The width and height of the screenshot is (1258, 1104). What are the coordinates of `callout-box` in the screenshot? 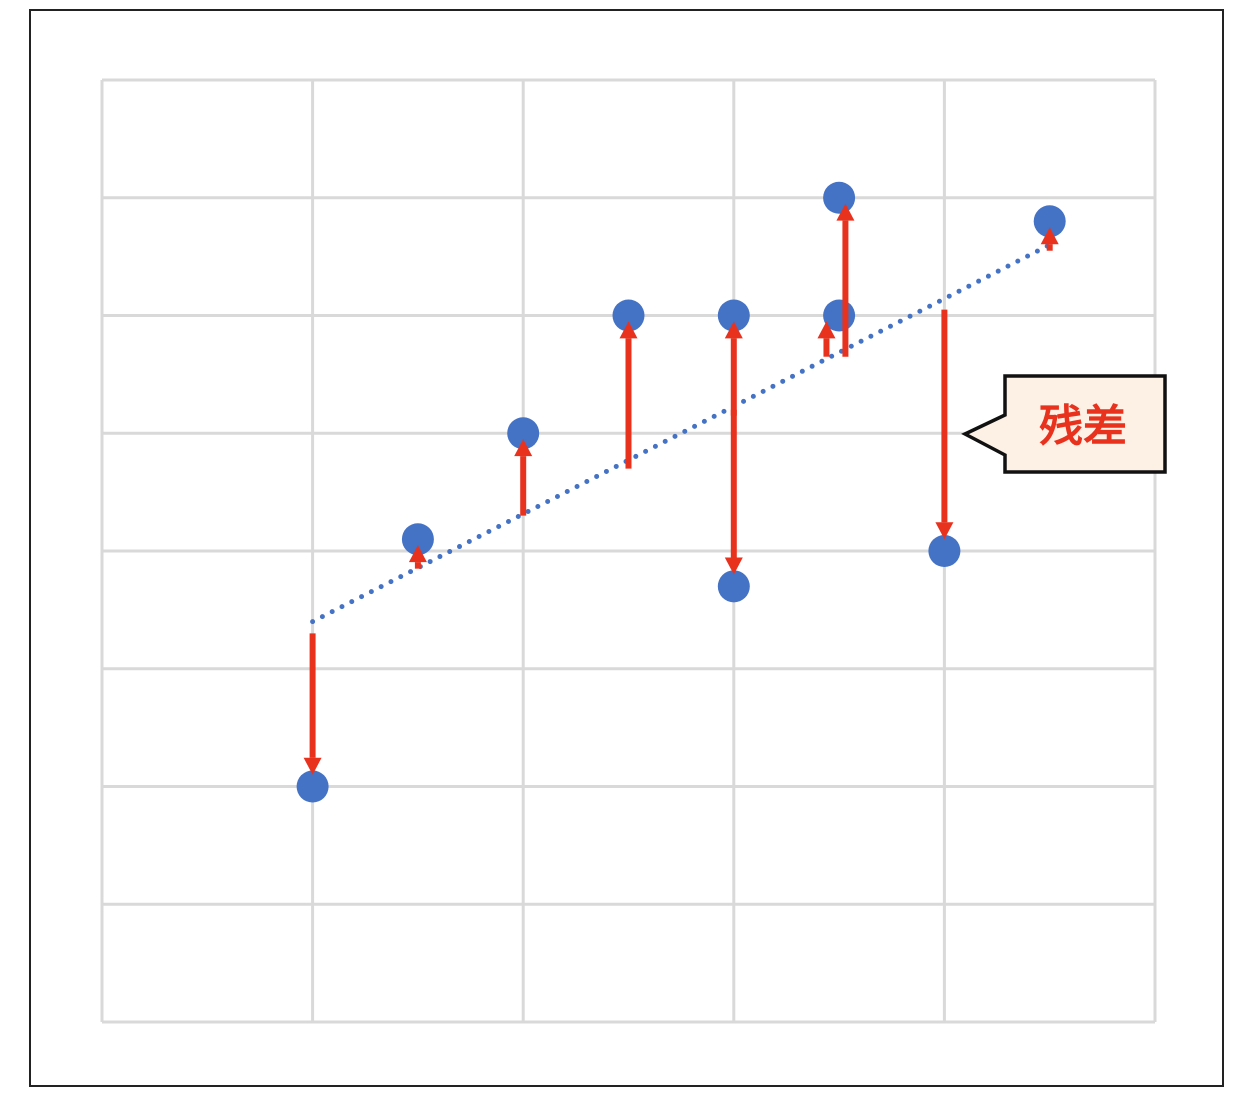 It's located at (1064, 424).